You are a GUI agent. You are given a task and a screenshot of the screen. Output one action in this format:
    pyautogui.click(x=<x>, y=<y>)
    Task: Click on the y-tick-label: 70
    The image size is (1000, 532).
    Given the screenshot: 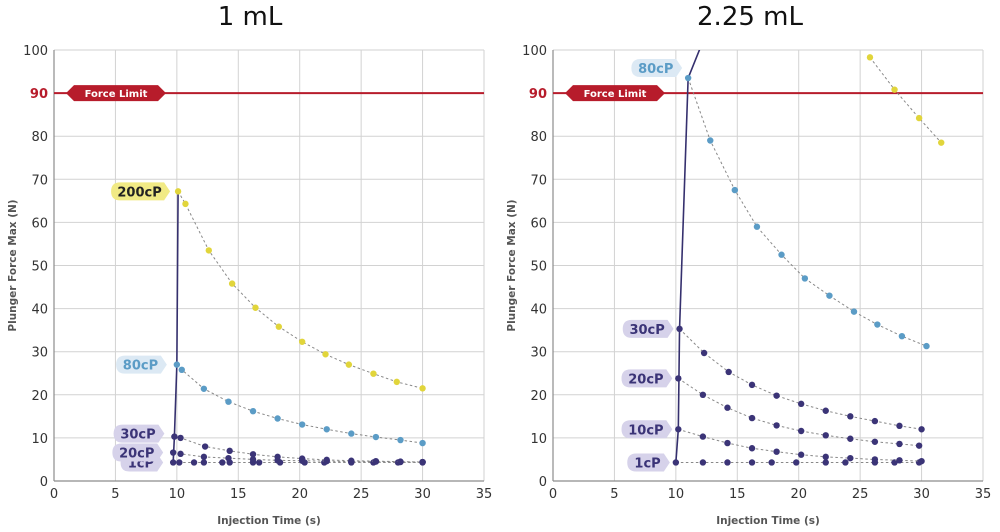 What is the action you would take?
    pyautogui.click(x=39, y=180)
    